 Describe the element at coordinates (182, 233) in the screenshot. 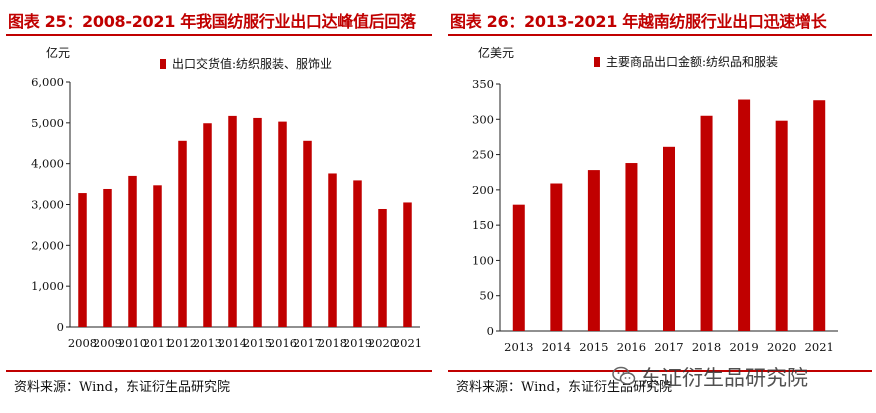

I see `bar-2012` at that location.